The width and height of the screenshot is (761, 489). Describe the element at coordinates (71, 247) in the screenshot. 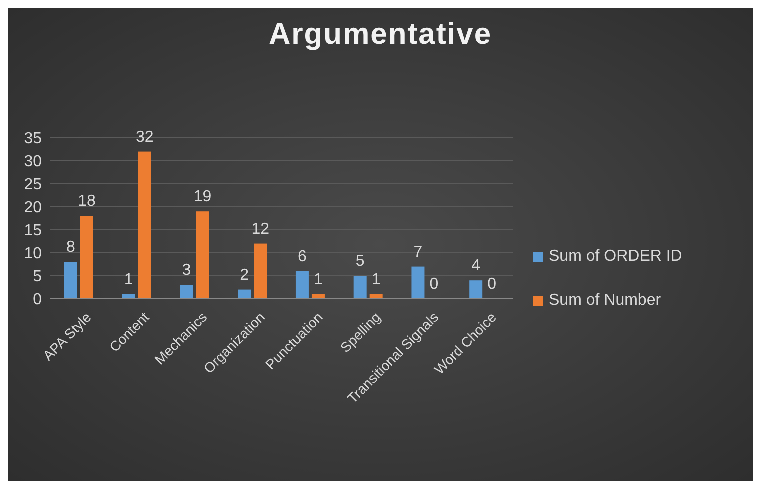

I see `data-label: 8` at that location.